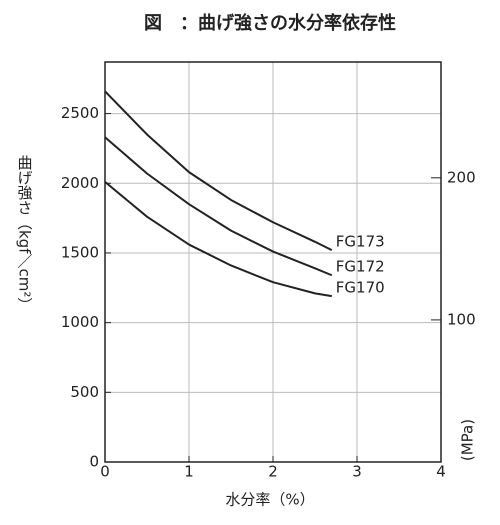  What do you see at coordinates (357, 472) in the screenshot?
I see `x-tick-label: 3` at bounding box center [357, 472].